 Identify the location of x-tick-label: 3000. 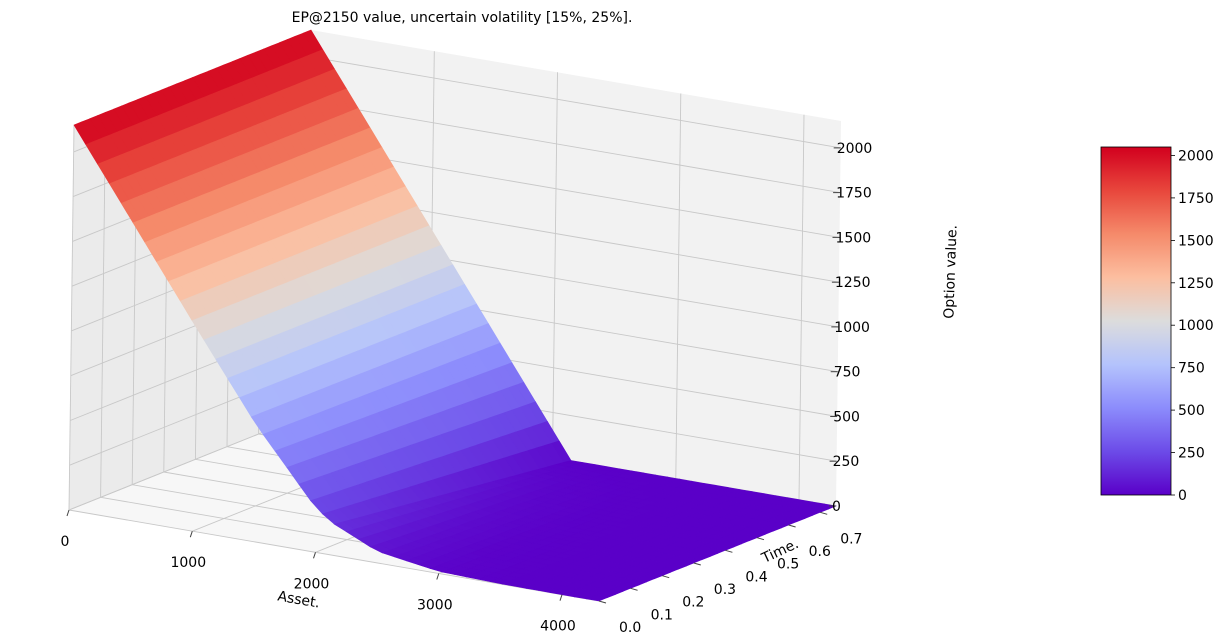
(435, 606).